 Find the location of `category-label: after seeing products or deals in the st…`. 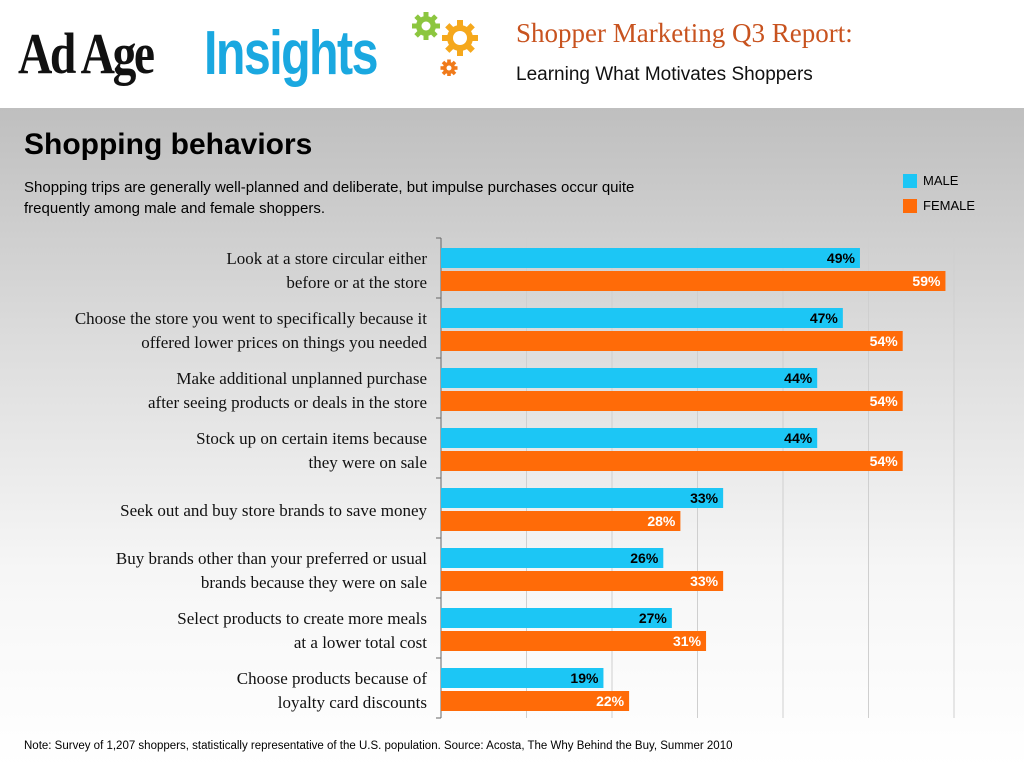

category-label: after seeing products or deals in the st… is located at coordinates (287, 402).